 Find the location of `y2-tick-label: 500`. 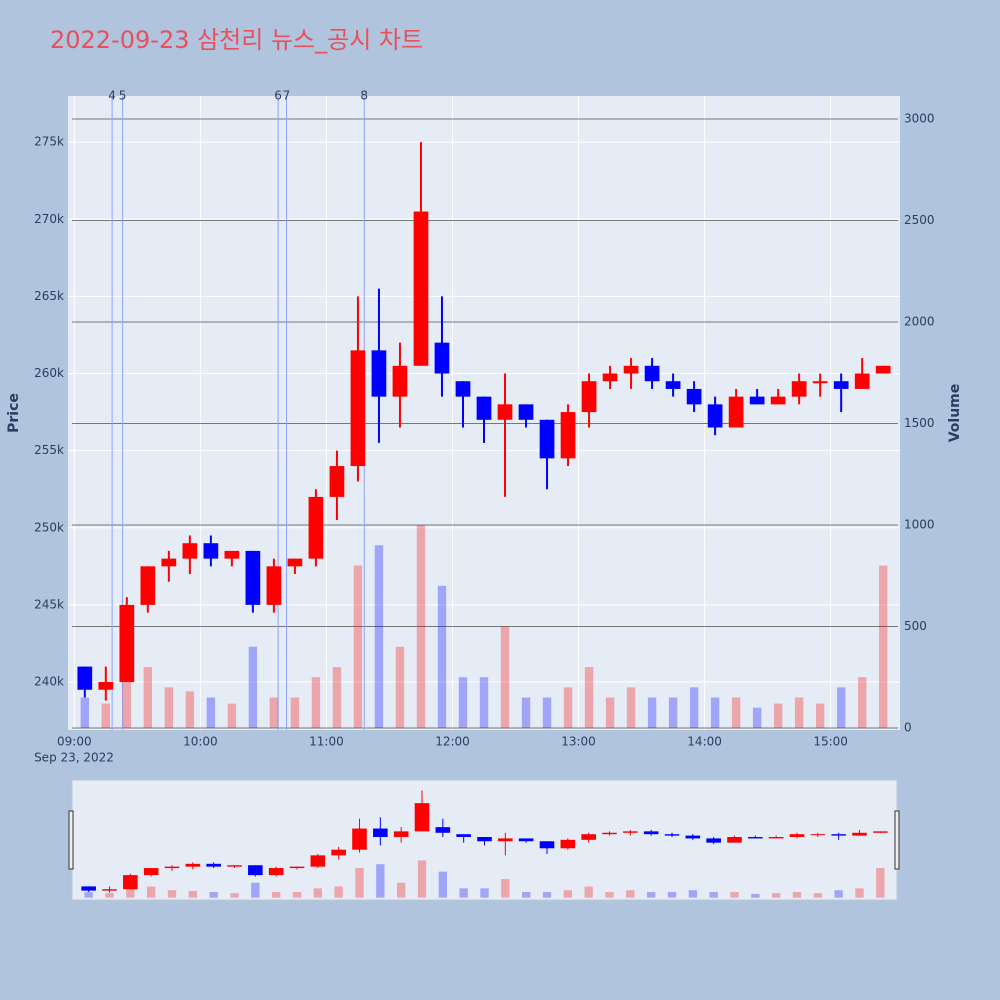

y2-tick-label: 500 is located at coordinates (915, 626).